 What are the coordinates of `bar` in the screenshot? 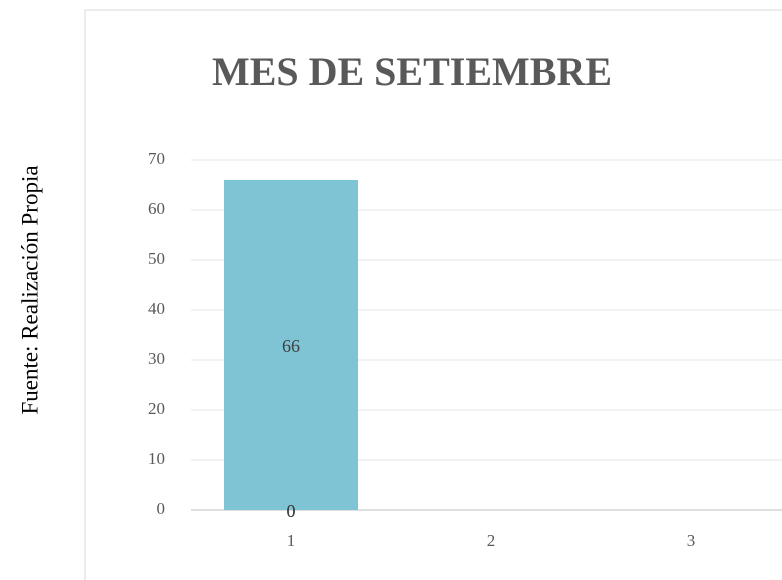 It's located at (291, 345).